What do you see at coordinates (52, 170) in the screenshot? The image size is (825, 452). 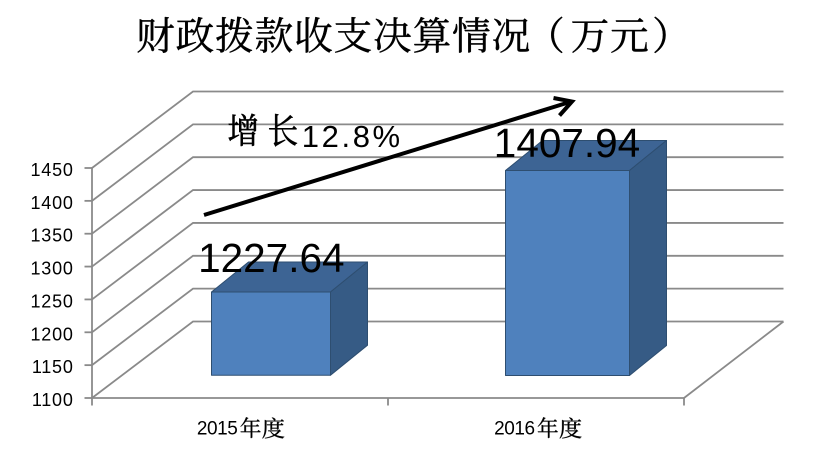 I see `svg-text: 1450` at bounding box center [52, 170].